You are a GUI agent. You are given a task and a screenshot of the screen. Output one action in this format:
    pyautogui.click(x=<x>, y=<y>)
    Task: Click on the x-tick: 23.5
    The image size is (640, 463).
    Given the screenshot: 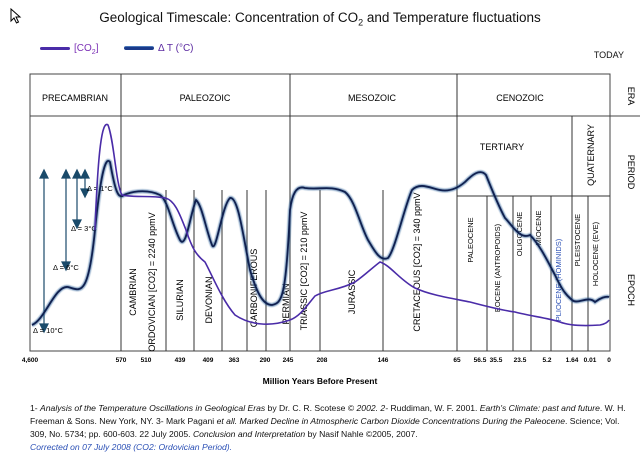 What is the action you would take?
    pyautogui.click(x=520, y=360)
    